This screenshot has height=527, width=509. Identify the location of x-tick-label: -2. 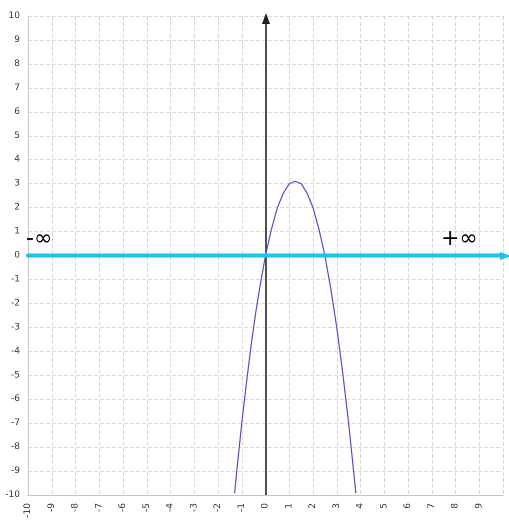
(218, 507).